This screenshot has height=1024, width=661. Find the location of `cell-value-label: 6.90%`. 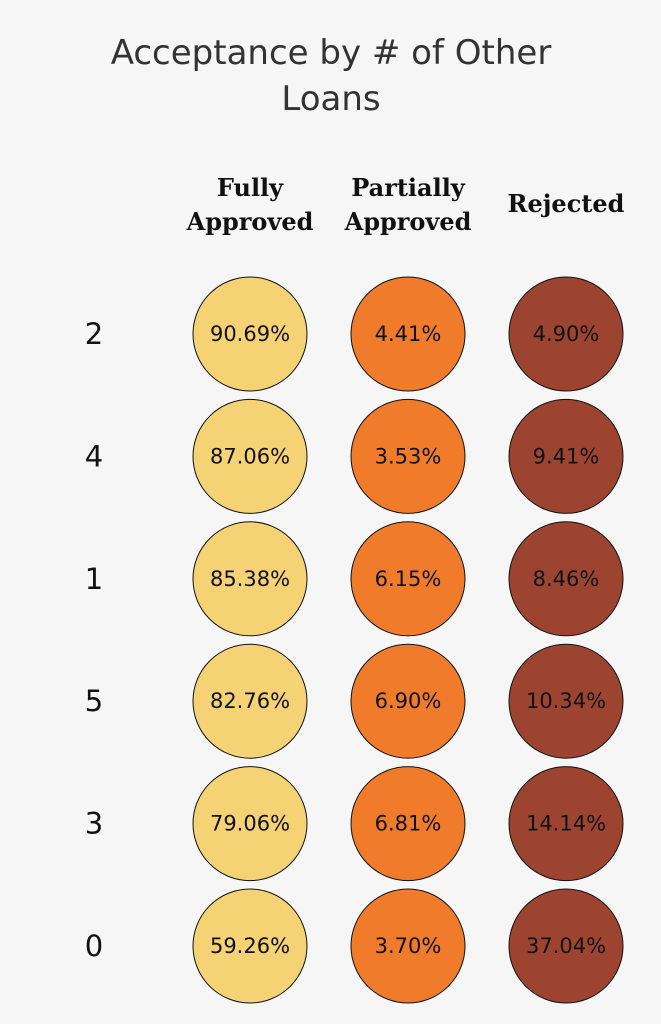

cell-value-label: 6.90% is located at coordinates (408, 701).